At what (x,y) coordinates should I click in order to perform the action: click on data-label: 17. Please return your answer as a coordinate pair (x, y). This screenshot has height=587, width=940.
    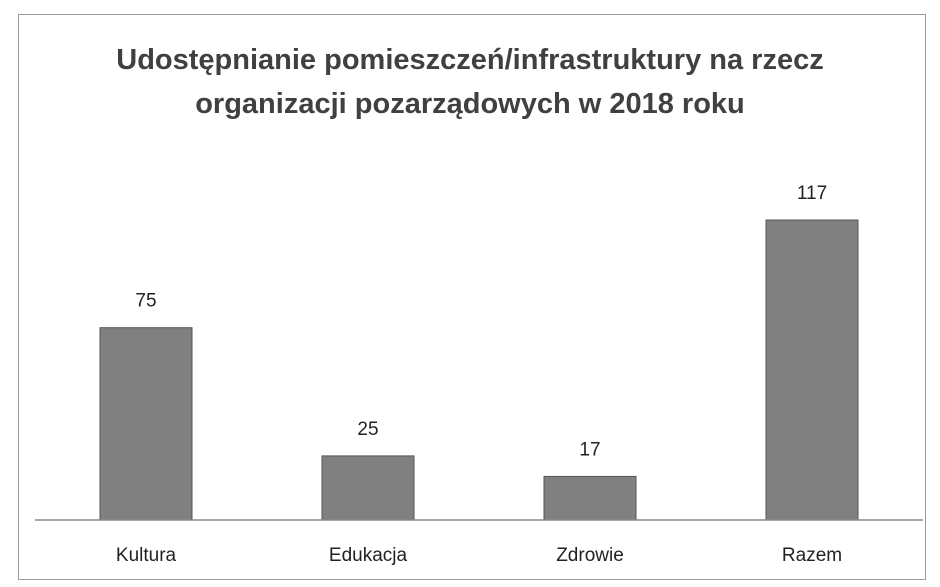
    Looking at the image, I should click on (589, 449).